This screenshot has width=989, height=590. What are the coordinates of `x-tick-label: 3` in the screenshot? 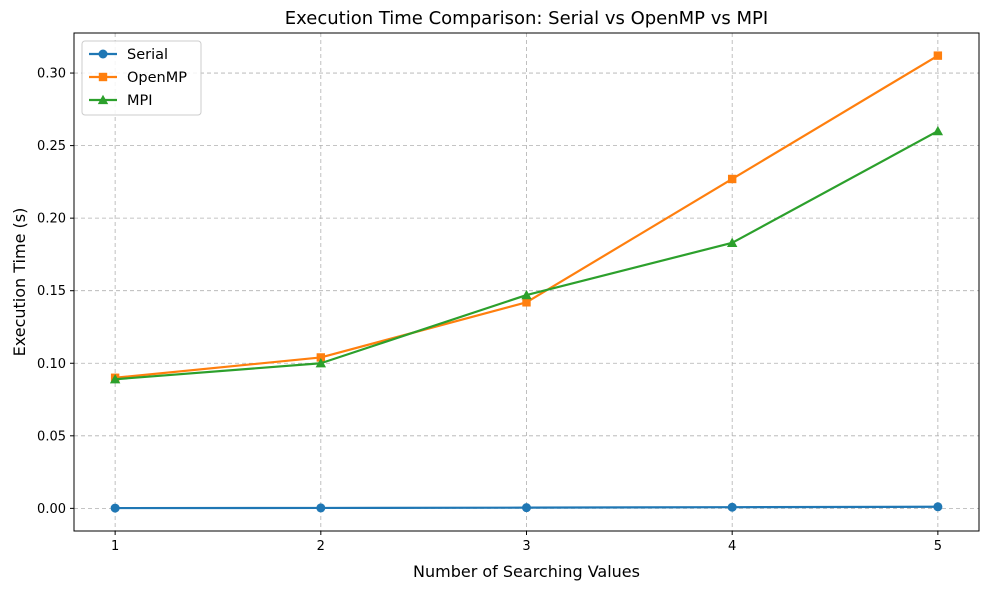 It's located at (526, 546).